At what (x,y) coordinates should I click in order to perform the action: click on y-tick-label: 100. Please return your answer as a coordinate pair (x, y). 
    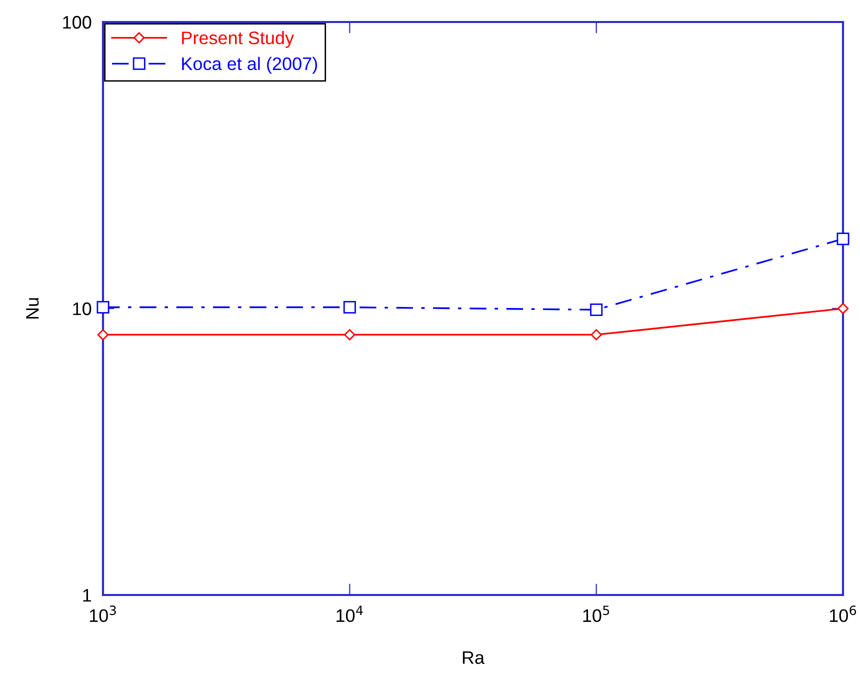
    Looking at the image, I should click on (77, 22).